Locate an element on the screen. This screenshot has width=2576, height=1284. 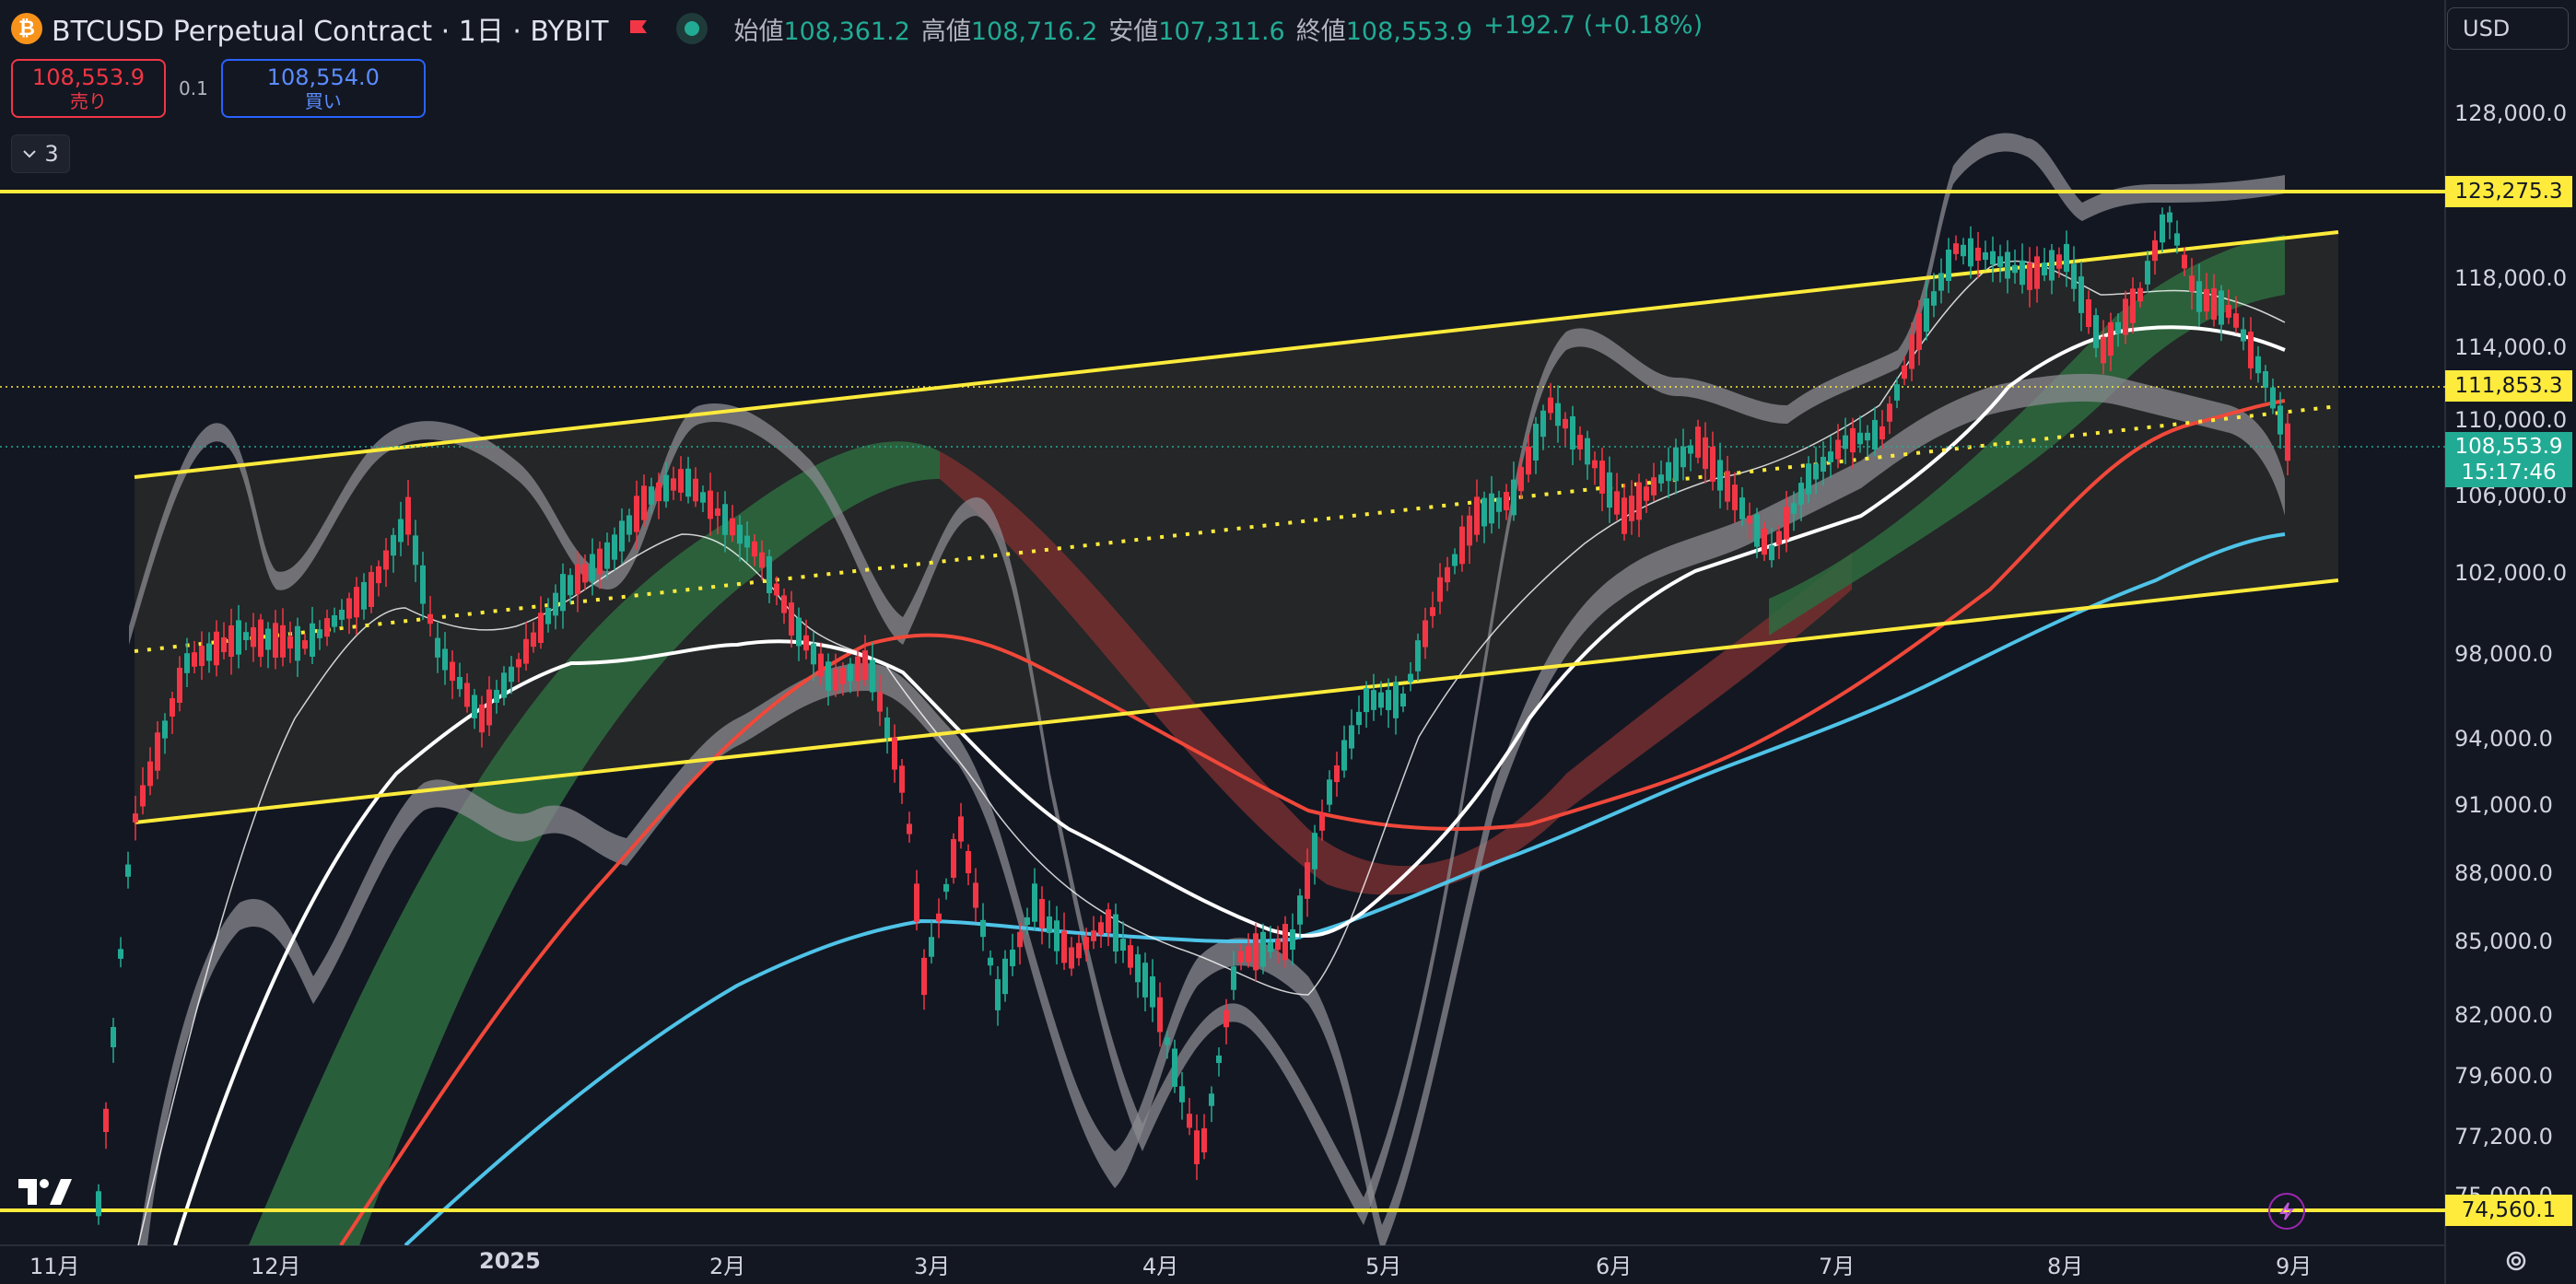
time-axis-label: 11月 is located at coordinates (54, 1267).